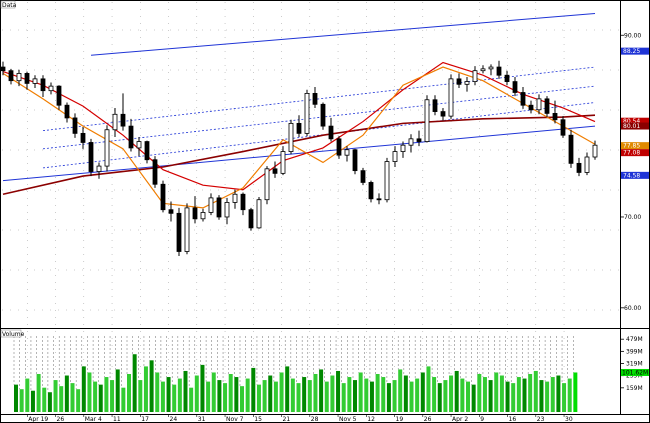 The image size is (650, 423). Describe the element at coordinates (93, 419) in the screenshot. I see `date-tick-label: Mar 4` at that location.